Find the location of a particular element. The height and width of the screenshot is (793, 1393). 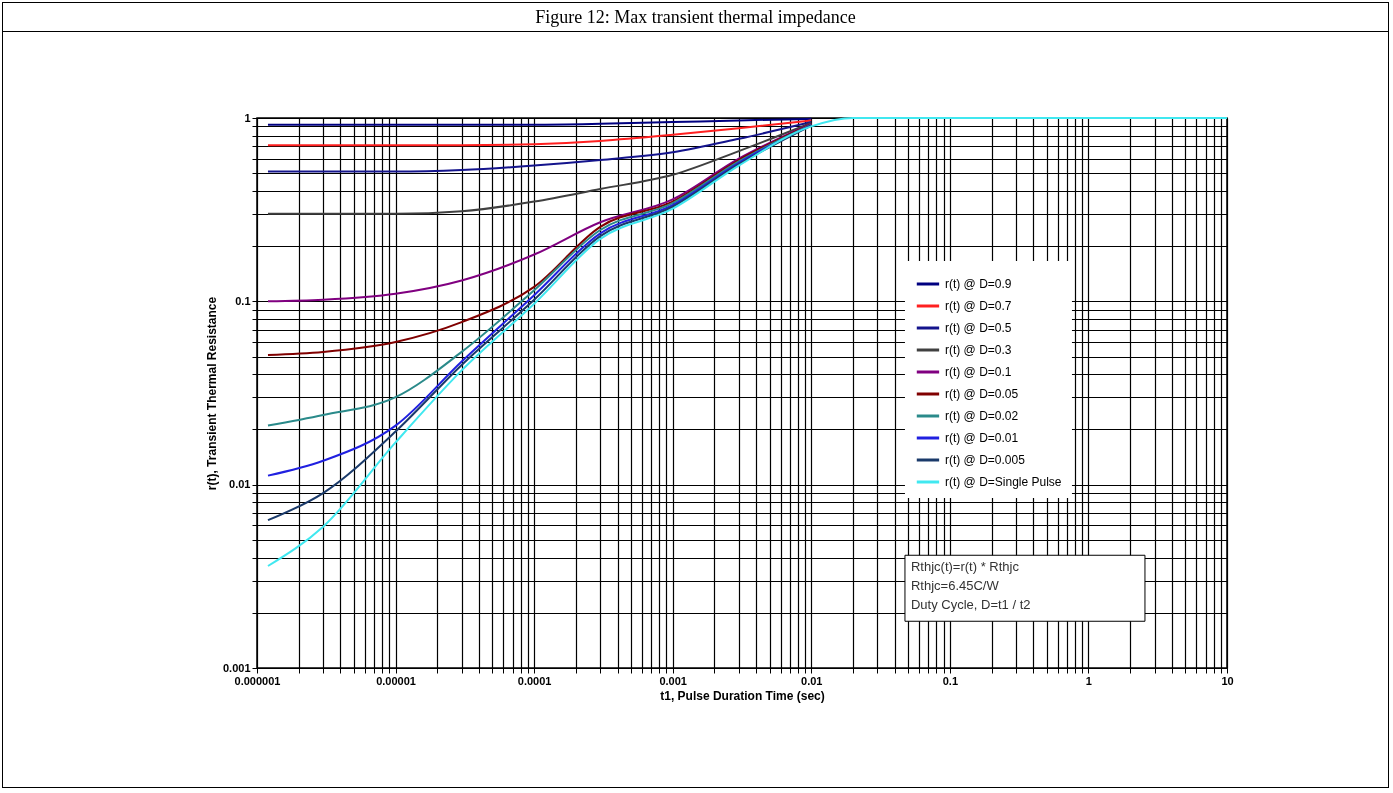

x-tick-label: 0.0001 is located at coordinates (534, 680).